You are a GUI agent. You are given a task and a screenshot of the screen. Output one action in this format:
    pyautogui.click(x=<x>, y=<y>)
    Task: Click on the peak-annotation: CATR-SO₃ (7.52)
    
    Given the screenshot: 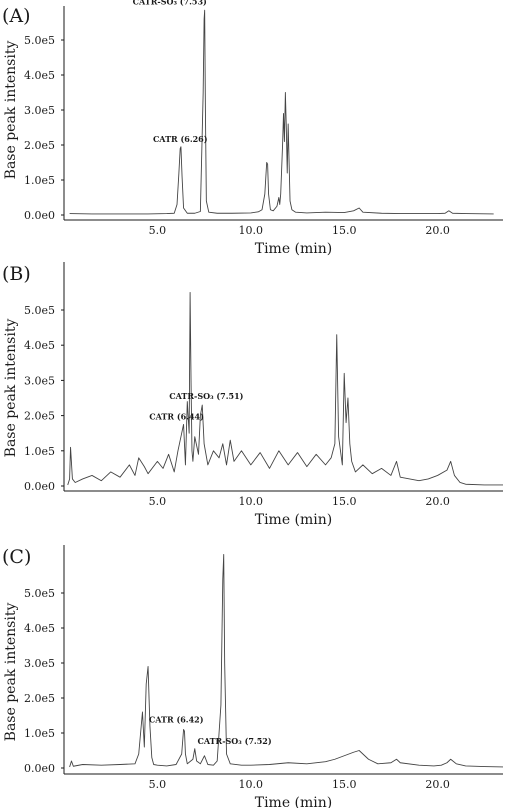 What is the action you would take?
    pyautogui.click(x=234, y=741)
    